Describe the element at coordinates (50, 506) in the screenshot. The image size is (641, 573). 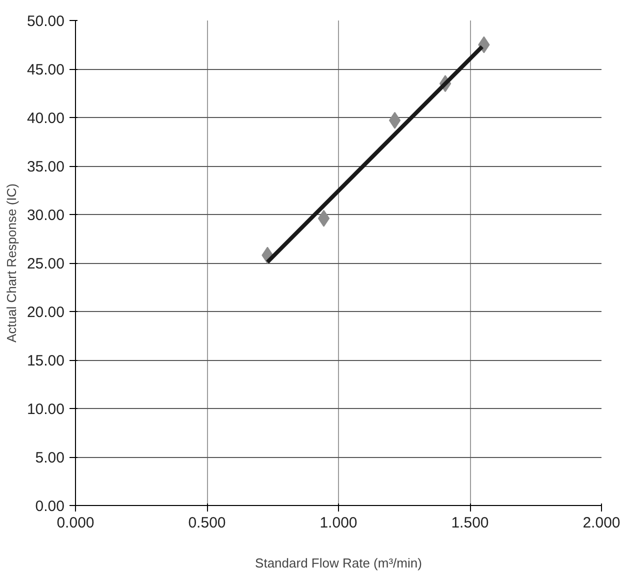
I see `y-tick-label: 0.00` at that location.